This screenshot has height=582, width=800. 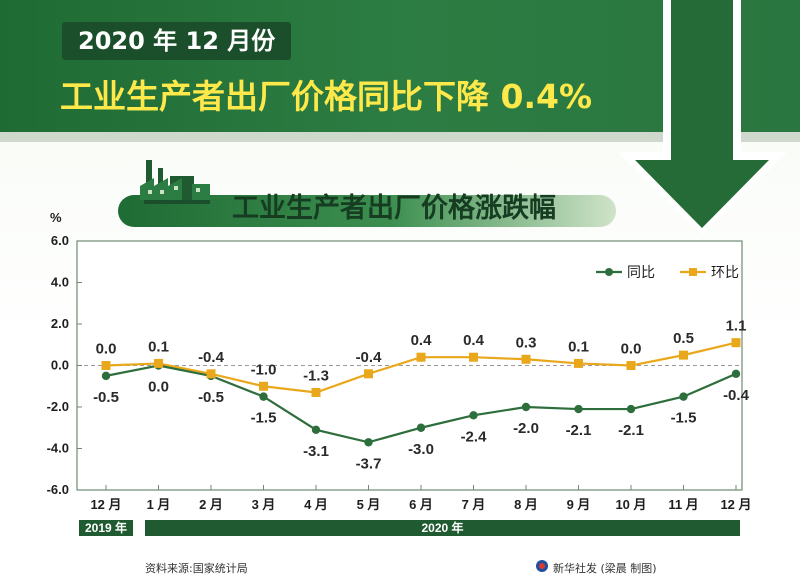 I want to click on credit: 新华社发 (梁晨 制图), so click(x=605, y=568).